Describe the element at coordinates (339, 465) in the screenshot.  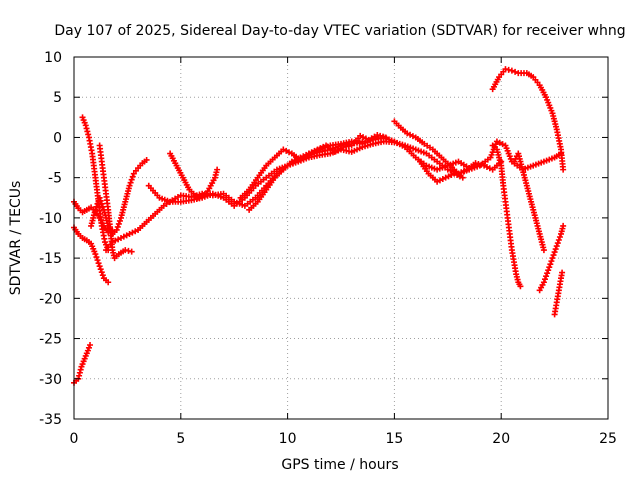
I see `x-axis-label: GPS time / hours` at that location.